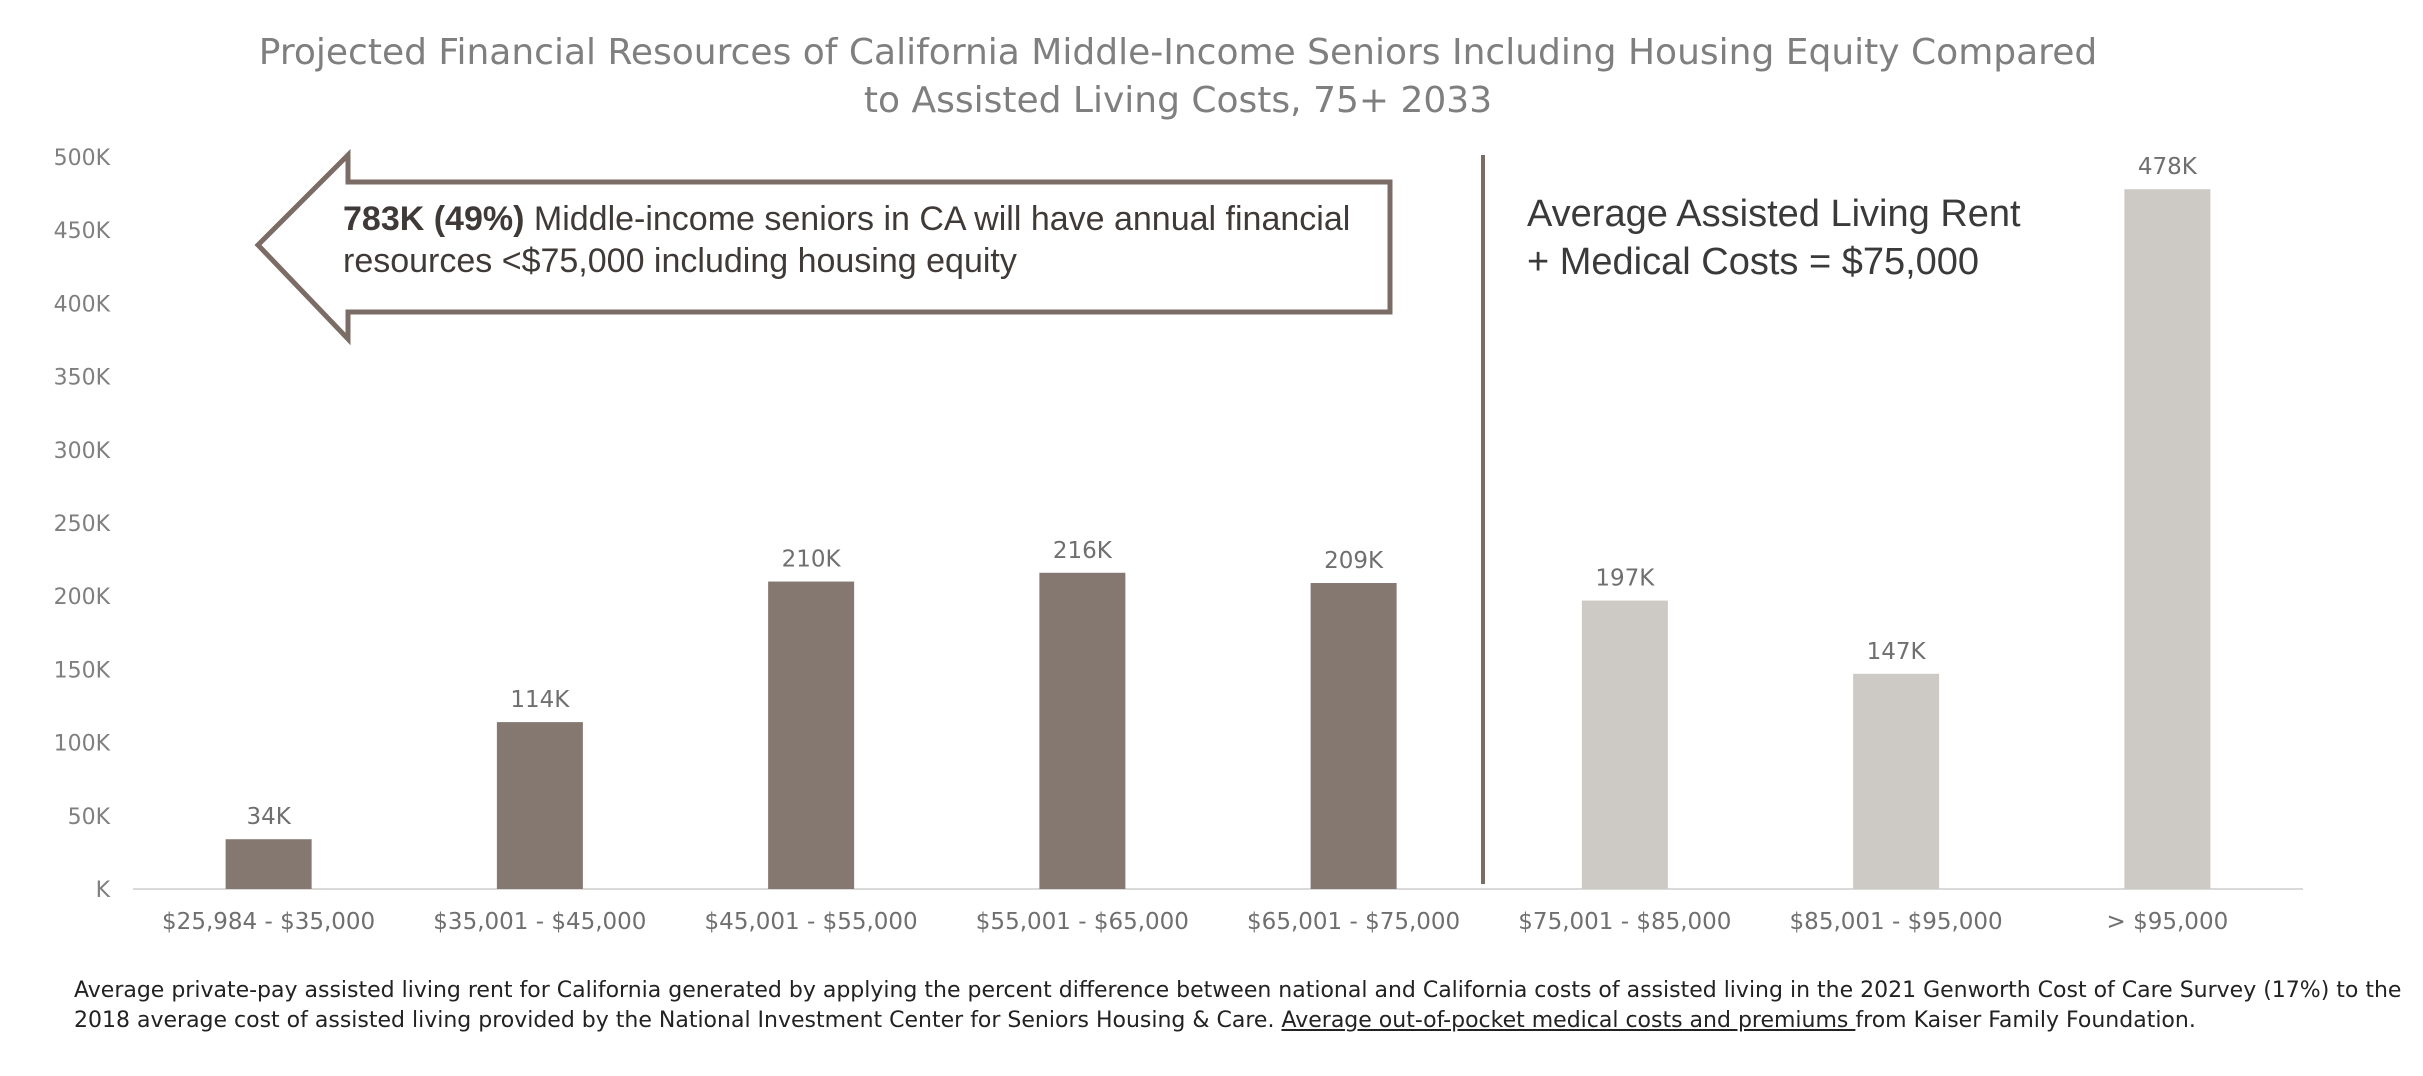  I want to click on x-tick-label: $55,001 - $65,000, so click(1082, 922).